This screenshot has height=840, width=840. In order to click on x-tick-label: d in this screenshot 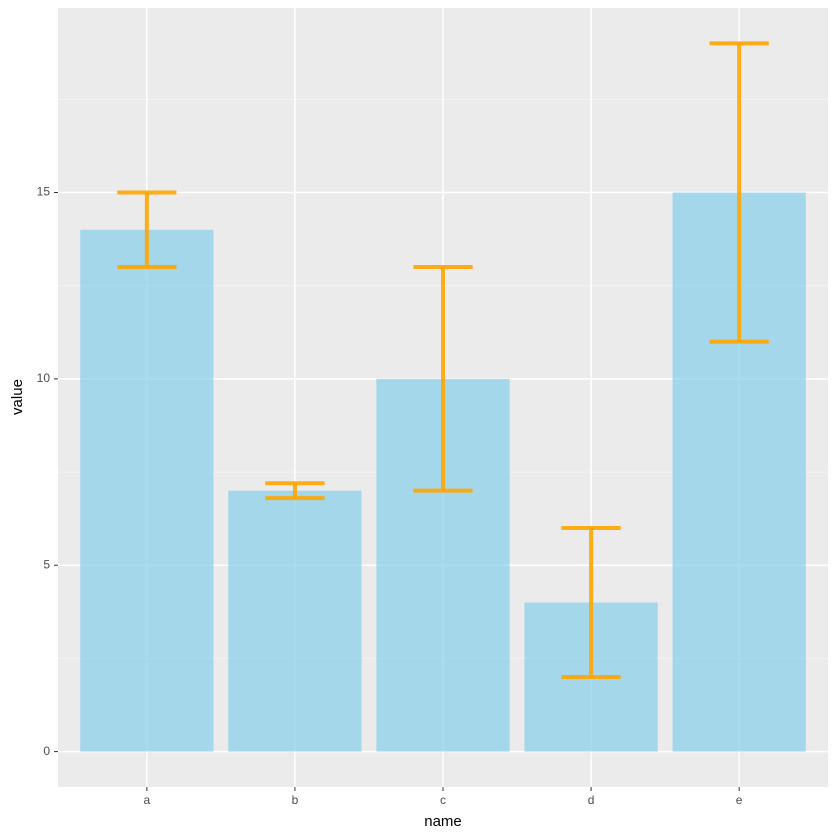, I will do `click(591, 800)`.